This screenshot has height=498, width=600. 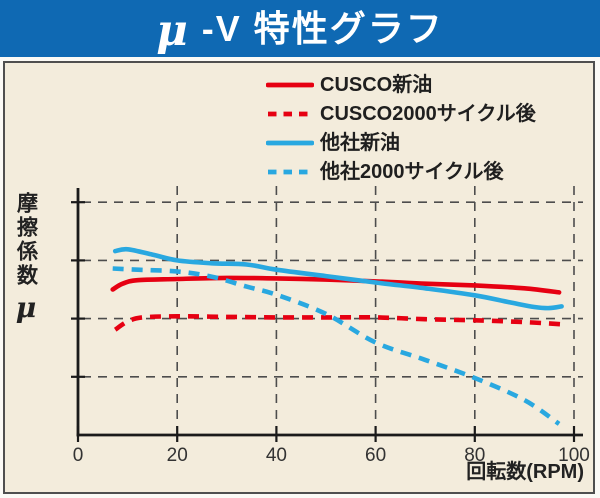 What do you see at coordinates (177, 455) in the screenshot?
I see `x-tick-label: 20` at bounding box center [177, 455].